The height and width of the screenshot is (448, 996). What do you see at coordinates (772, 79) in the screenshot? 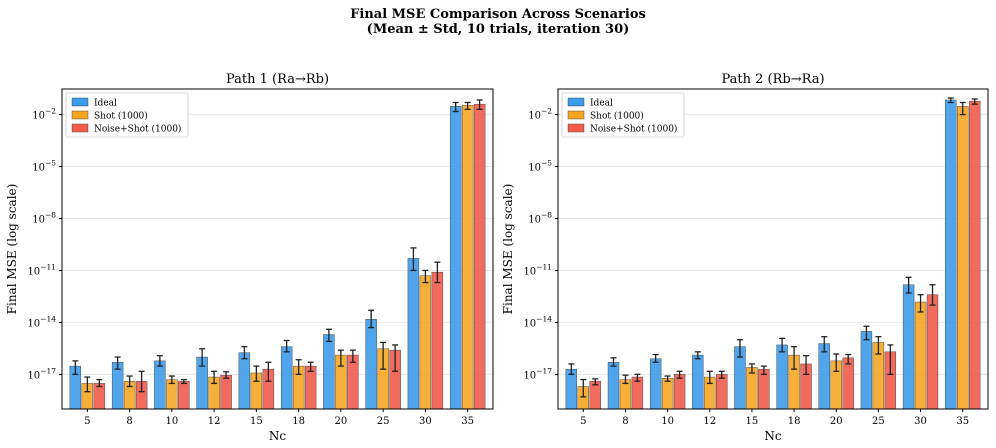
I see `panel-title: Path 2 (Rb→Ra)` at bounding box center [772, 79].